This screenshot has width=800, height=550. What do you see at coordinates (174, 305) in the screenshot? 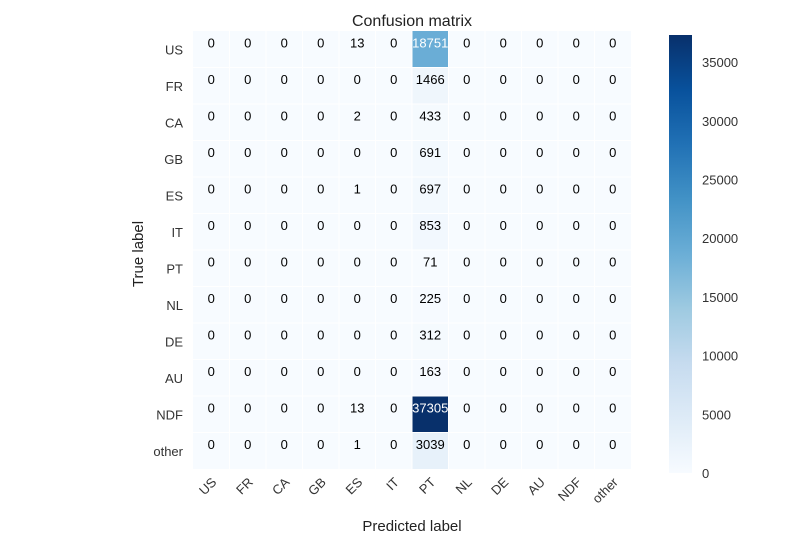
I see `y-tick-label: NL` at bounding box center [174, 305].